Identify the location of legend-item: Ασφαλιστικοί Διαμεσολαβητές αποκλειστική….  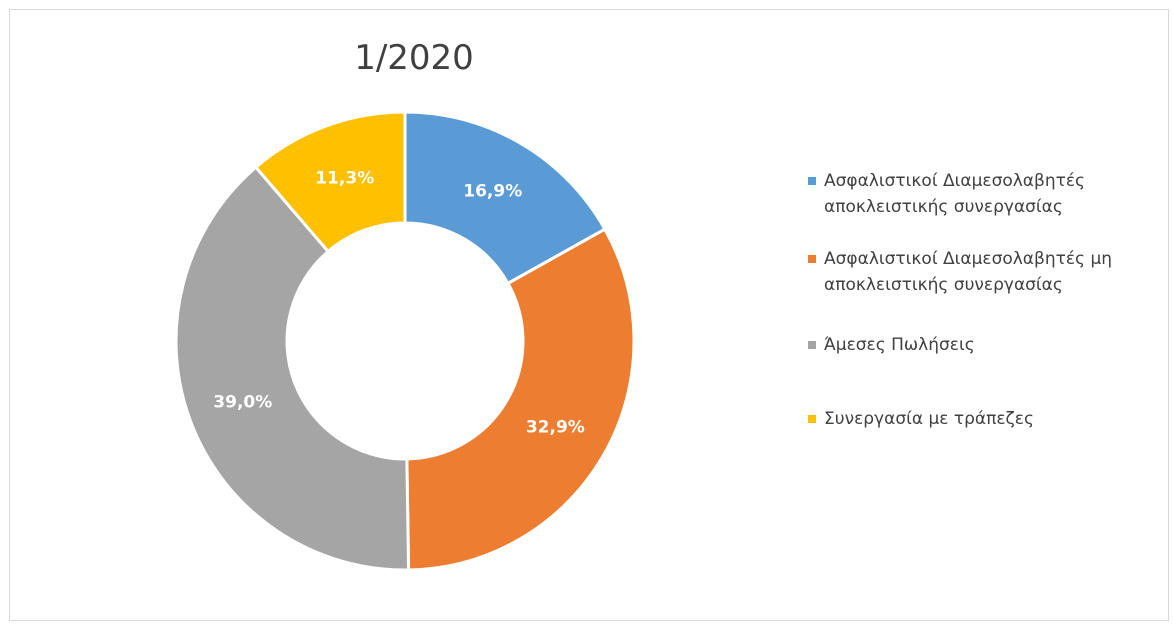
(988, 194).